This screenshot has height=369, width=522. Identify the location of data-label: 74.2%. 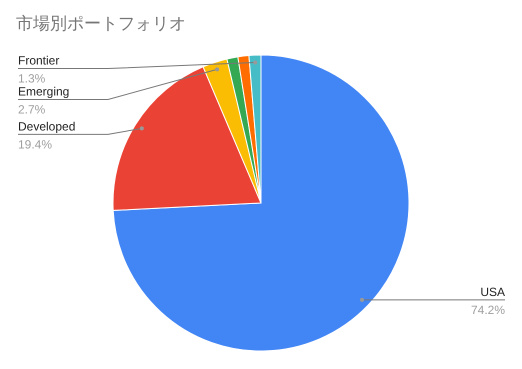
(488, 309).